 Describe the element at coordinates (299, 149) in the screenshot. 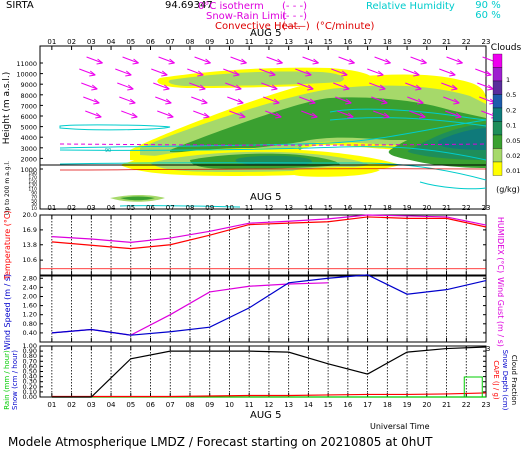

I see `contour-label: 0` at that location.